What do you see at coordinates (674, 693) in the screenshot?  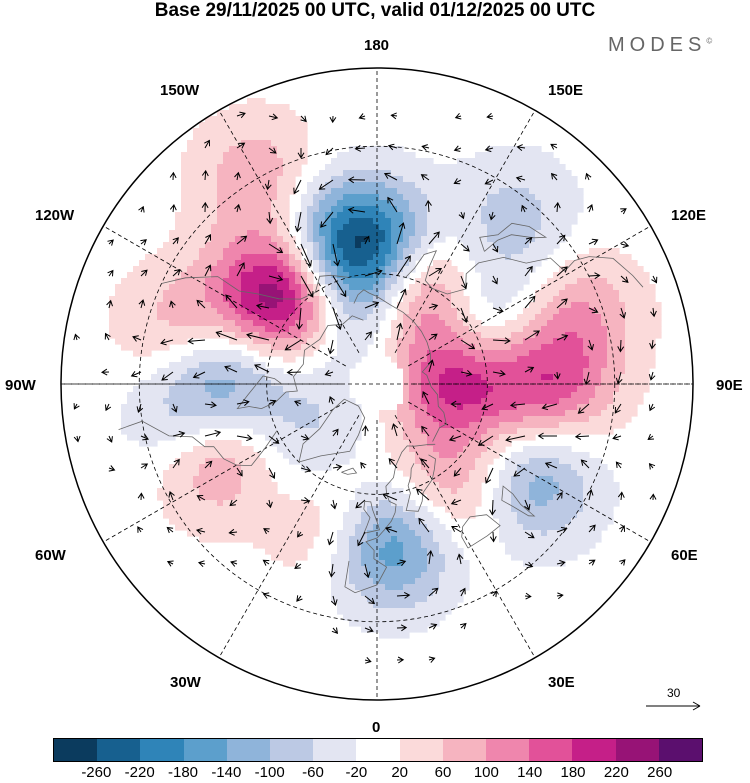 I see `reference-vector-label: 30` at bounding box center [674, 693].